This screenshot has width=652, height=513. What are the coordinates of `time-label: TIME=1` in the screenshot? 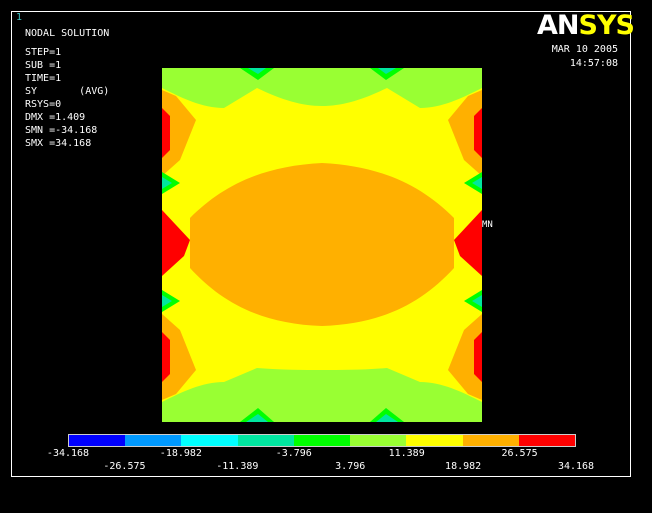 It's located at (43, 78).